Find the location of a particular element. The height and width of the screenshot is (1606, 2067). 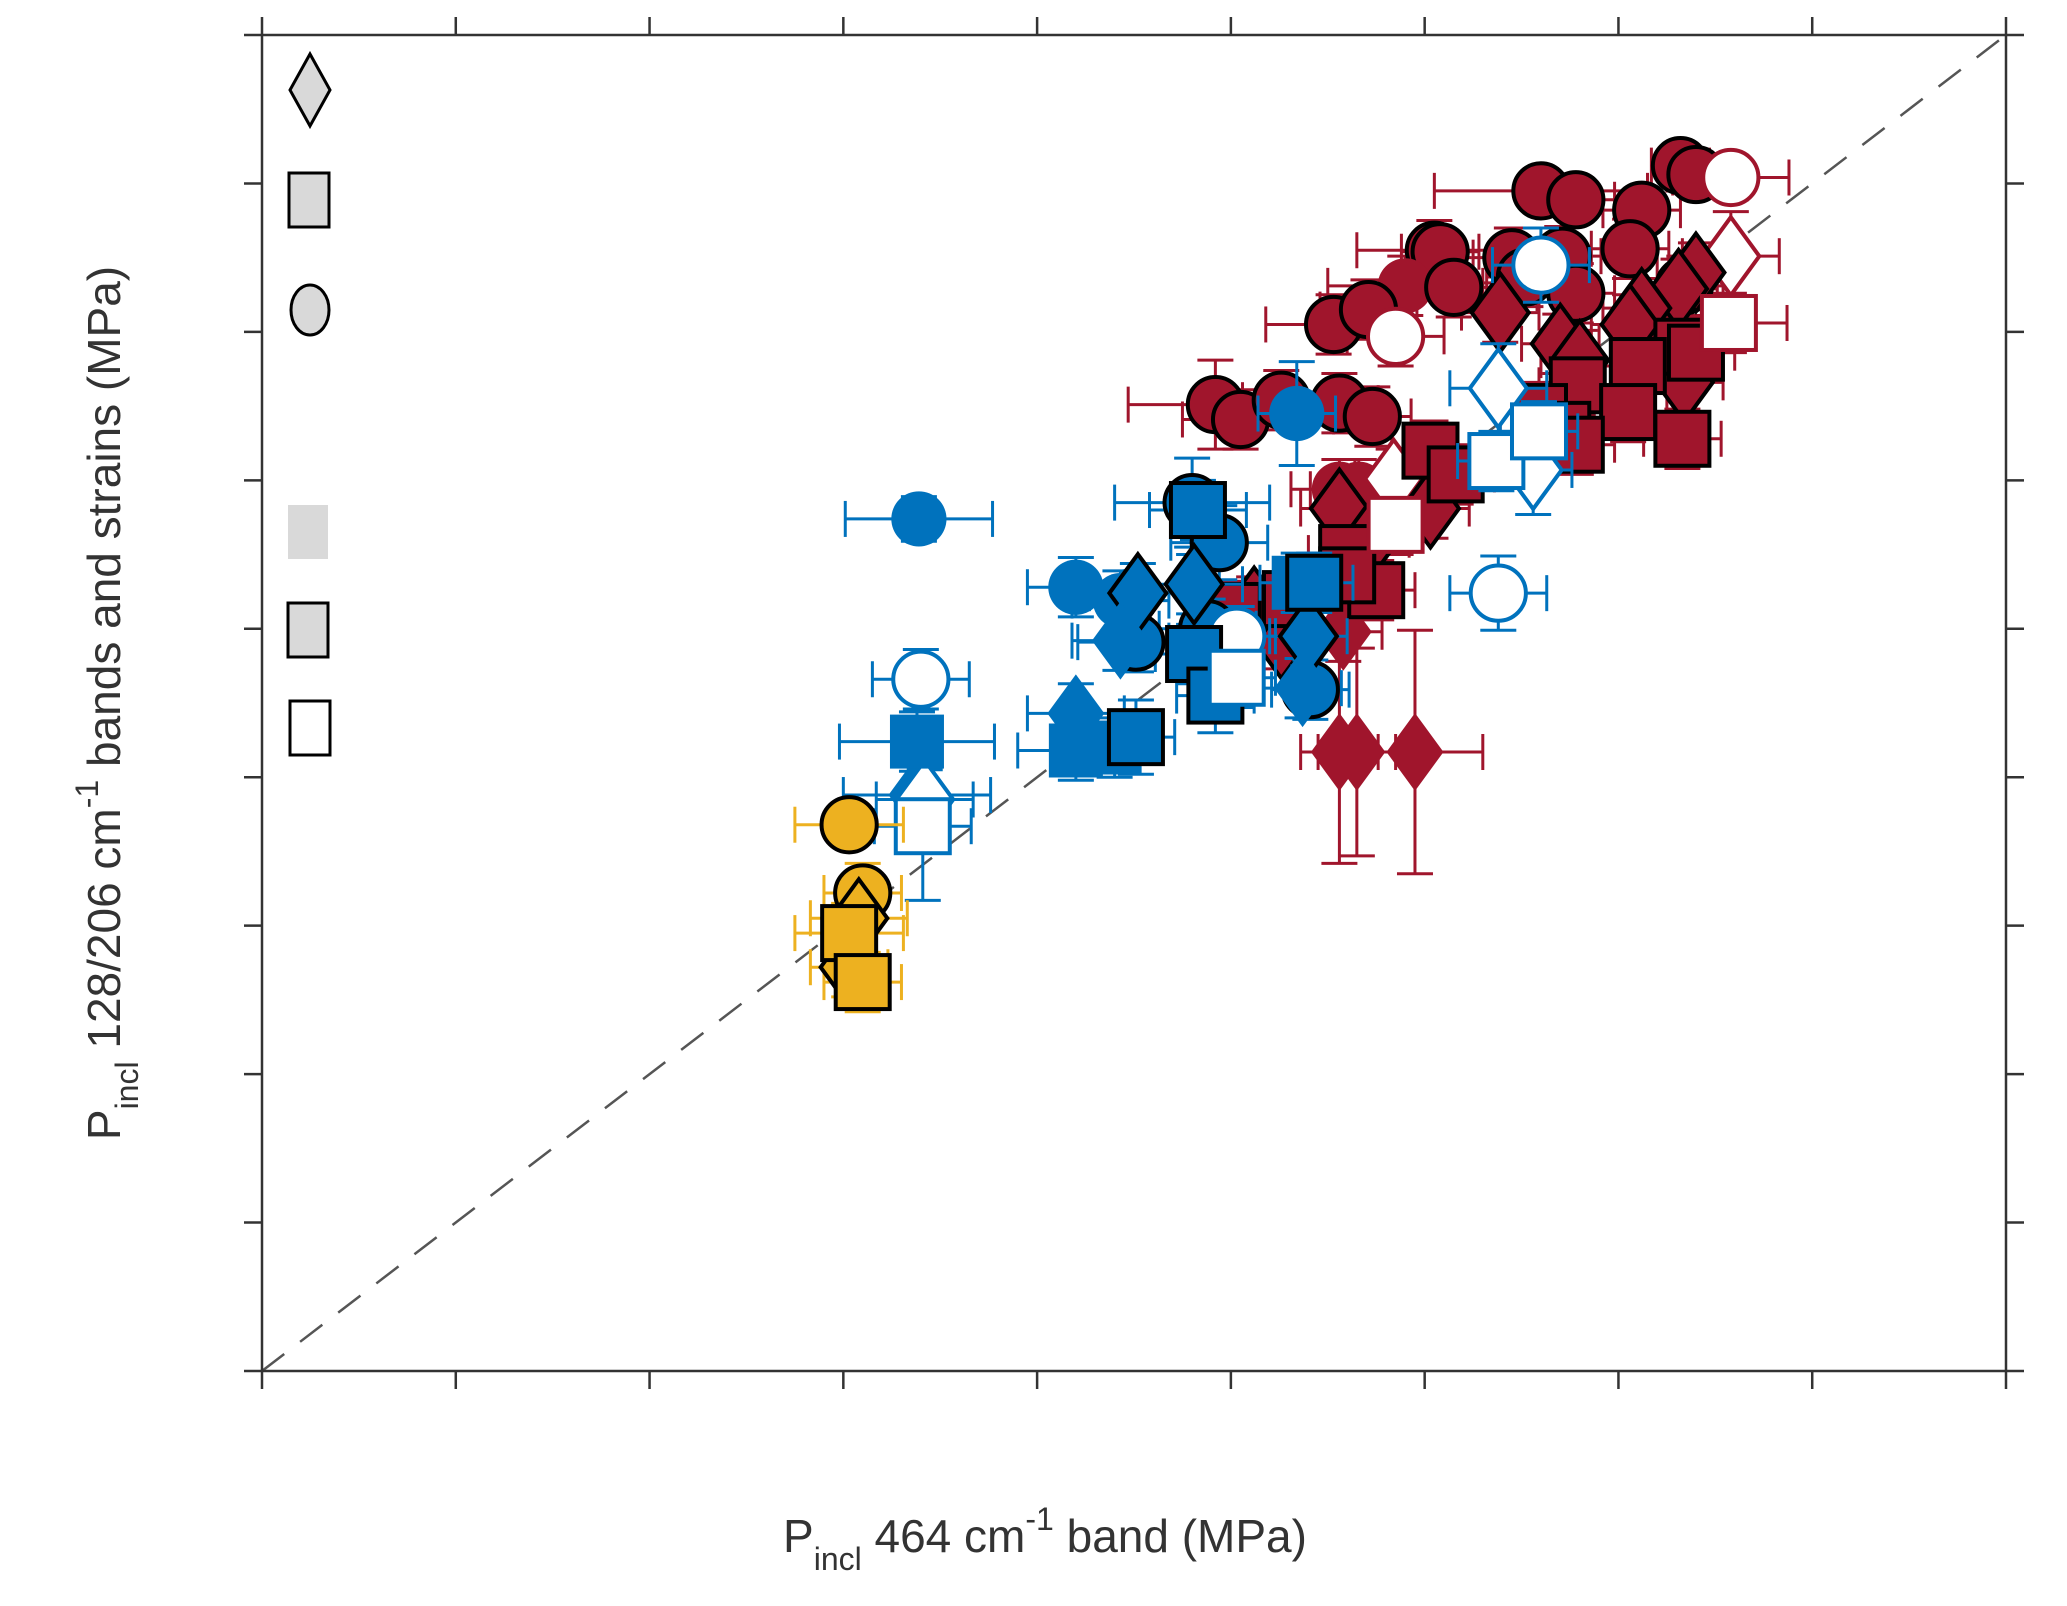

legend-open-square-icon is located at coordinates (310, 728).